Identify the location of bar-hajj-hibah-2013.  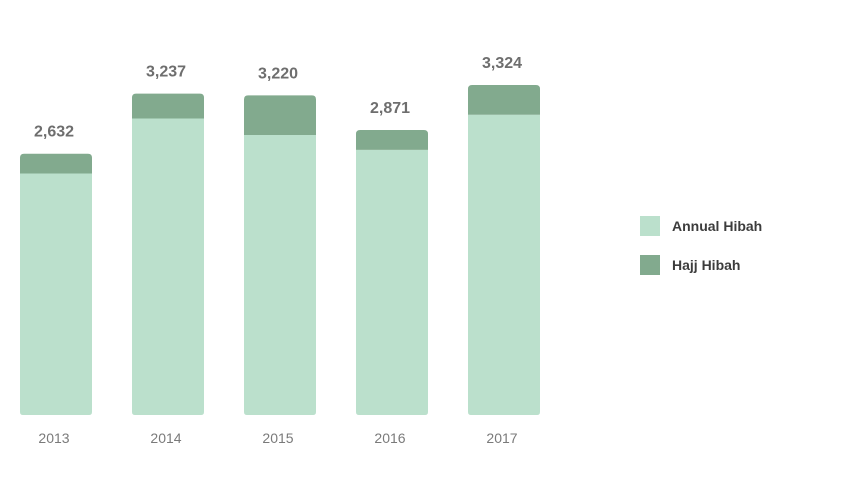
(56, 163).